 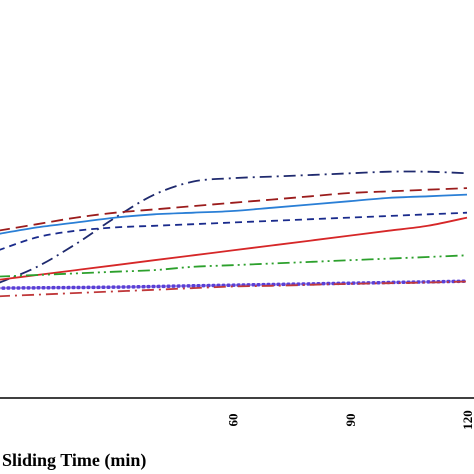 I want to click on x-tick-label: 120, so click(x=467, y=420).